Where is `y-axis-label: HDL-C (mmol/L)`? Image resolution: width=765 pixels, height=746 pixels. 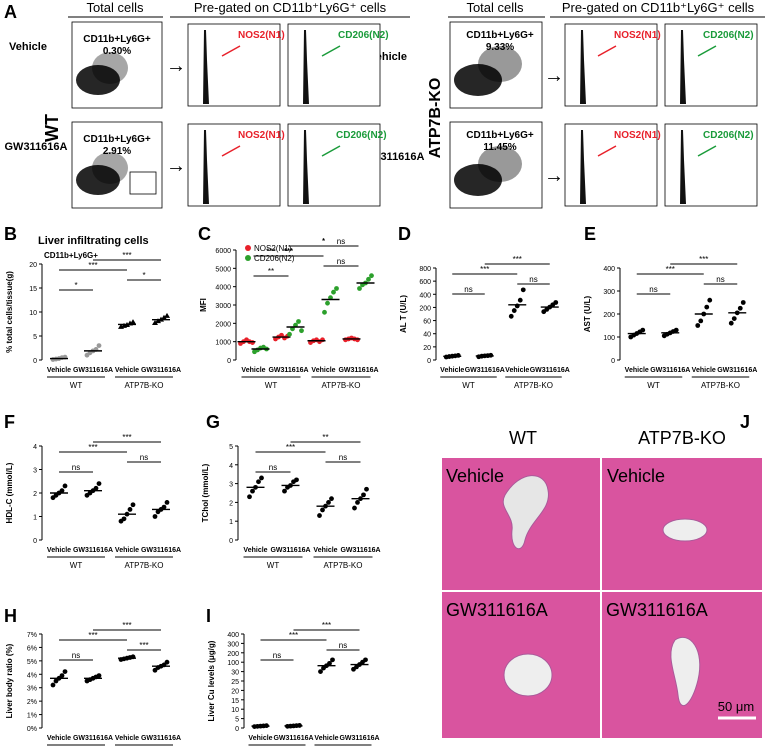
y-axis-label: HDL-C (mmol/L) is located at coordinates (9, 492).